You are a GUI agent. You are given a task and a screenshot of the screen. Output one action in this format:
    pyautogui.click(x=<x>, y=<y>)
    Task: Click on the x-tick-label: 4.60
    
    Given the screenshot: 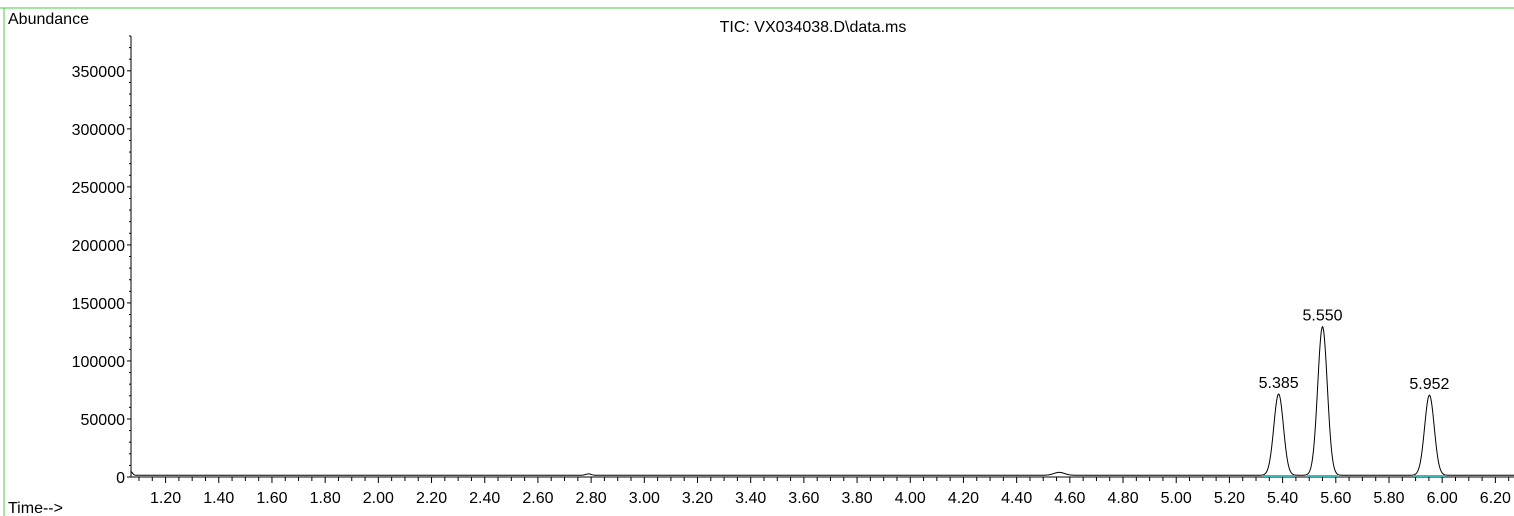 What is the action you would take?
    pyautogui.click(x=1069, y=498)
    